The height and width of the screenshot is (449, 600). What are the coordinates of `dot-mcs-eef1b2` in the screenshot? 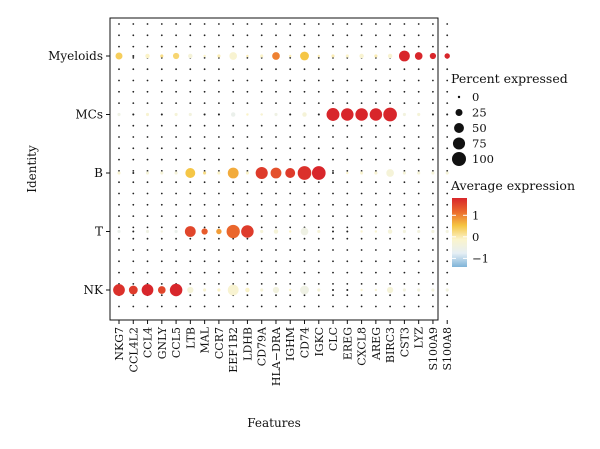 It's located at (233, 114).